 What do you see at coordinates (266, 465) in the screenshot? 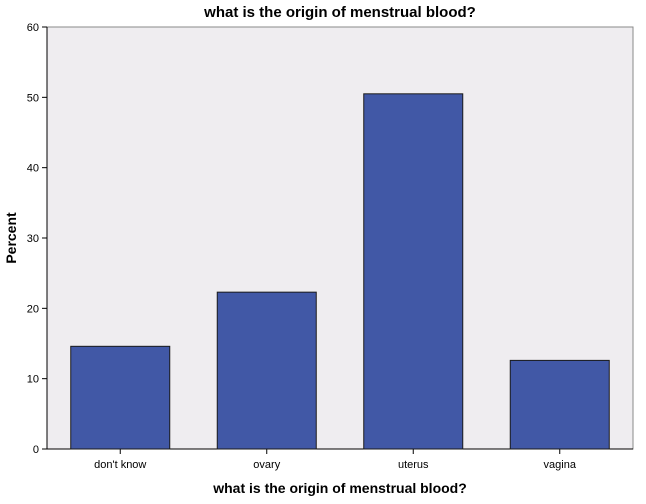
I see `x-tick-label: ovary` at bounding box center [266, 465].